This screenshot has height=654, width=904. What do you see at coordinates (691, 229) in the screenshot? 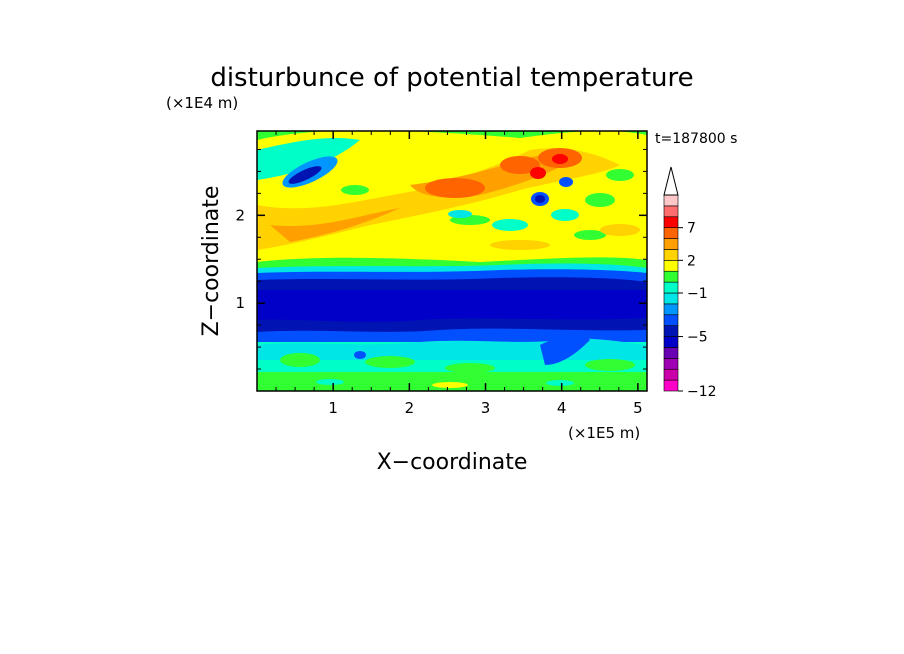
I see `colorbar-tick-label: 7` at bounding box center [691, 229].